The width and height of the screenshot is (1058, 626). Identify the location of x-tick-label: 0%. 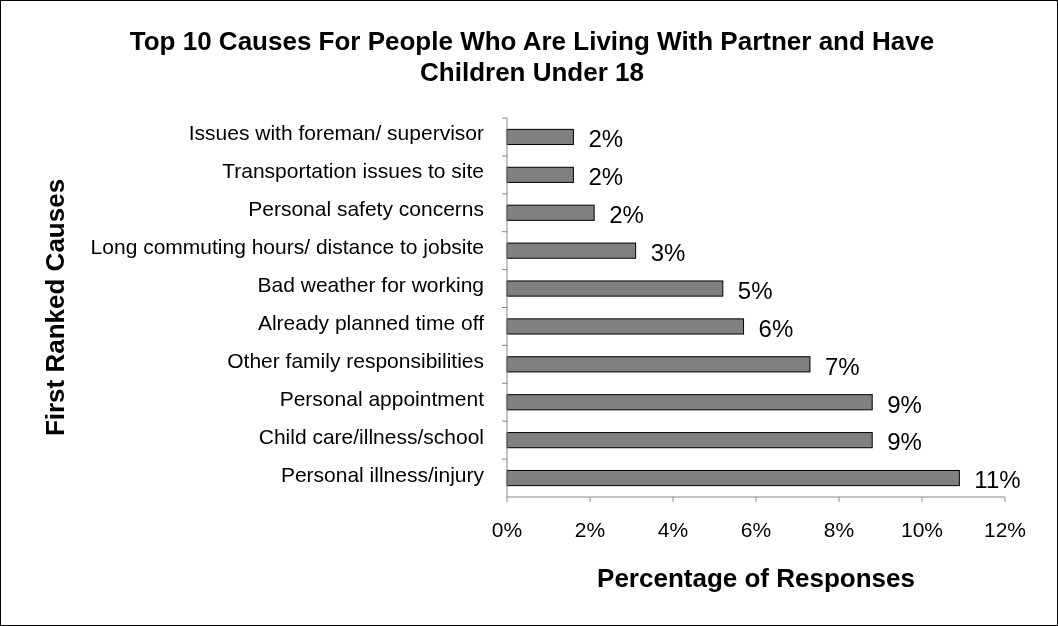
(507, 529).